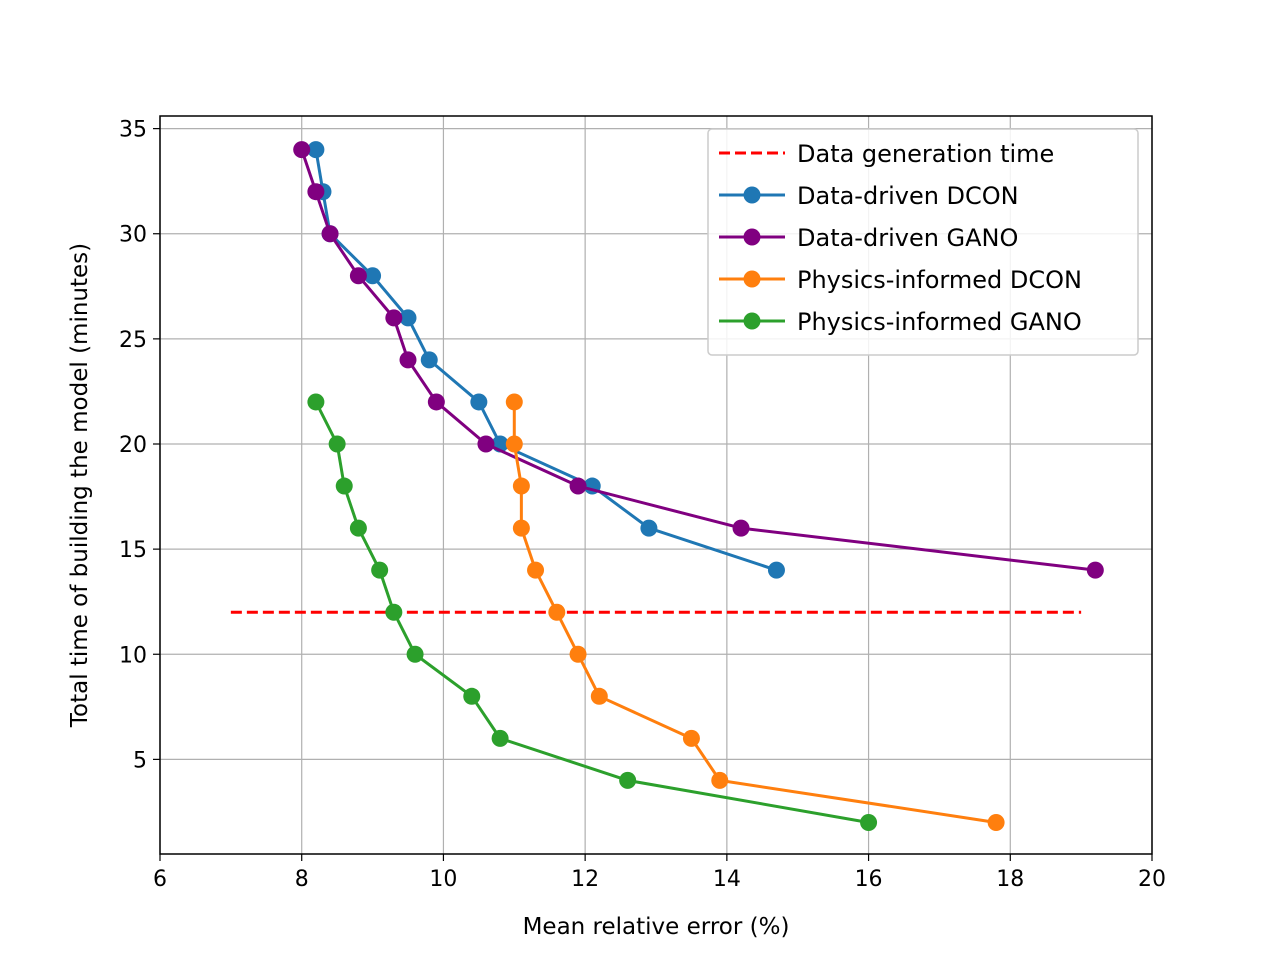 The image size is (1280, 960). Describe the element at coordinates (925, 154) in the screenshot. I see `legend-label: Data generation time` at that location.